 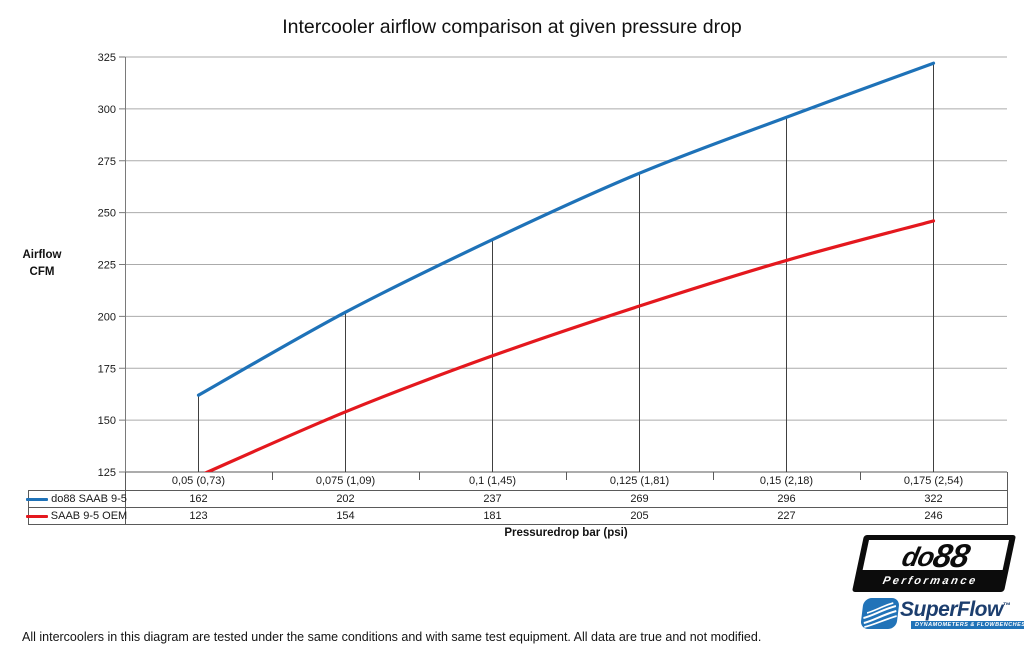 What do you see at coordinates (639, 481) in the screenshot?
I see `table-header-cell: 0,125 (1,81)` at bounding box center [639, 481].